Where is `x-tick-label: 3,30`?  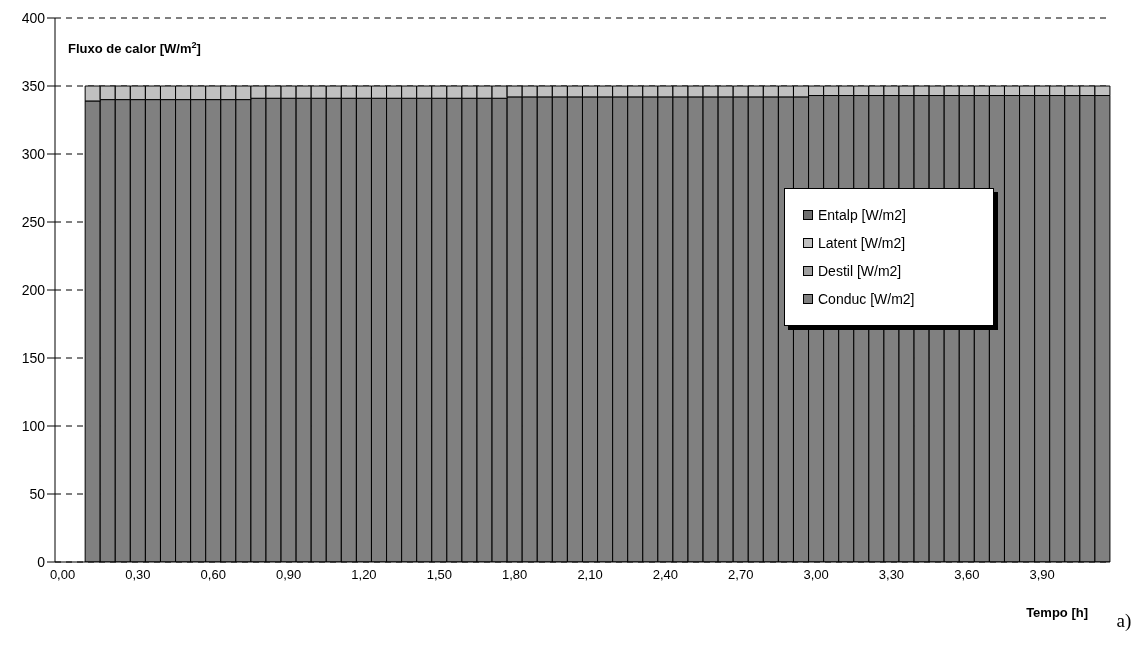
x-tick-label: 3,30 is located at coordinates (891, 575).